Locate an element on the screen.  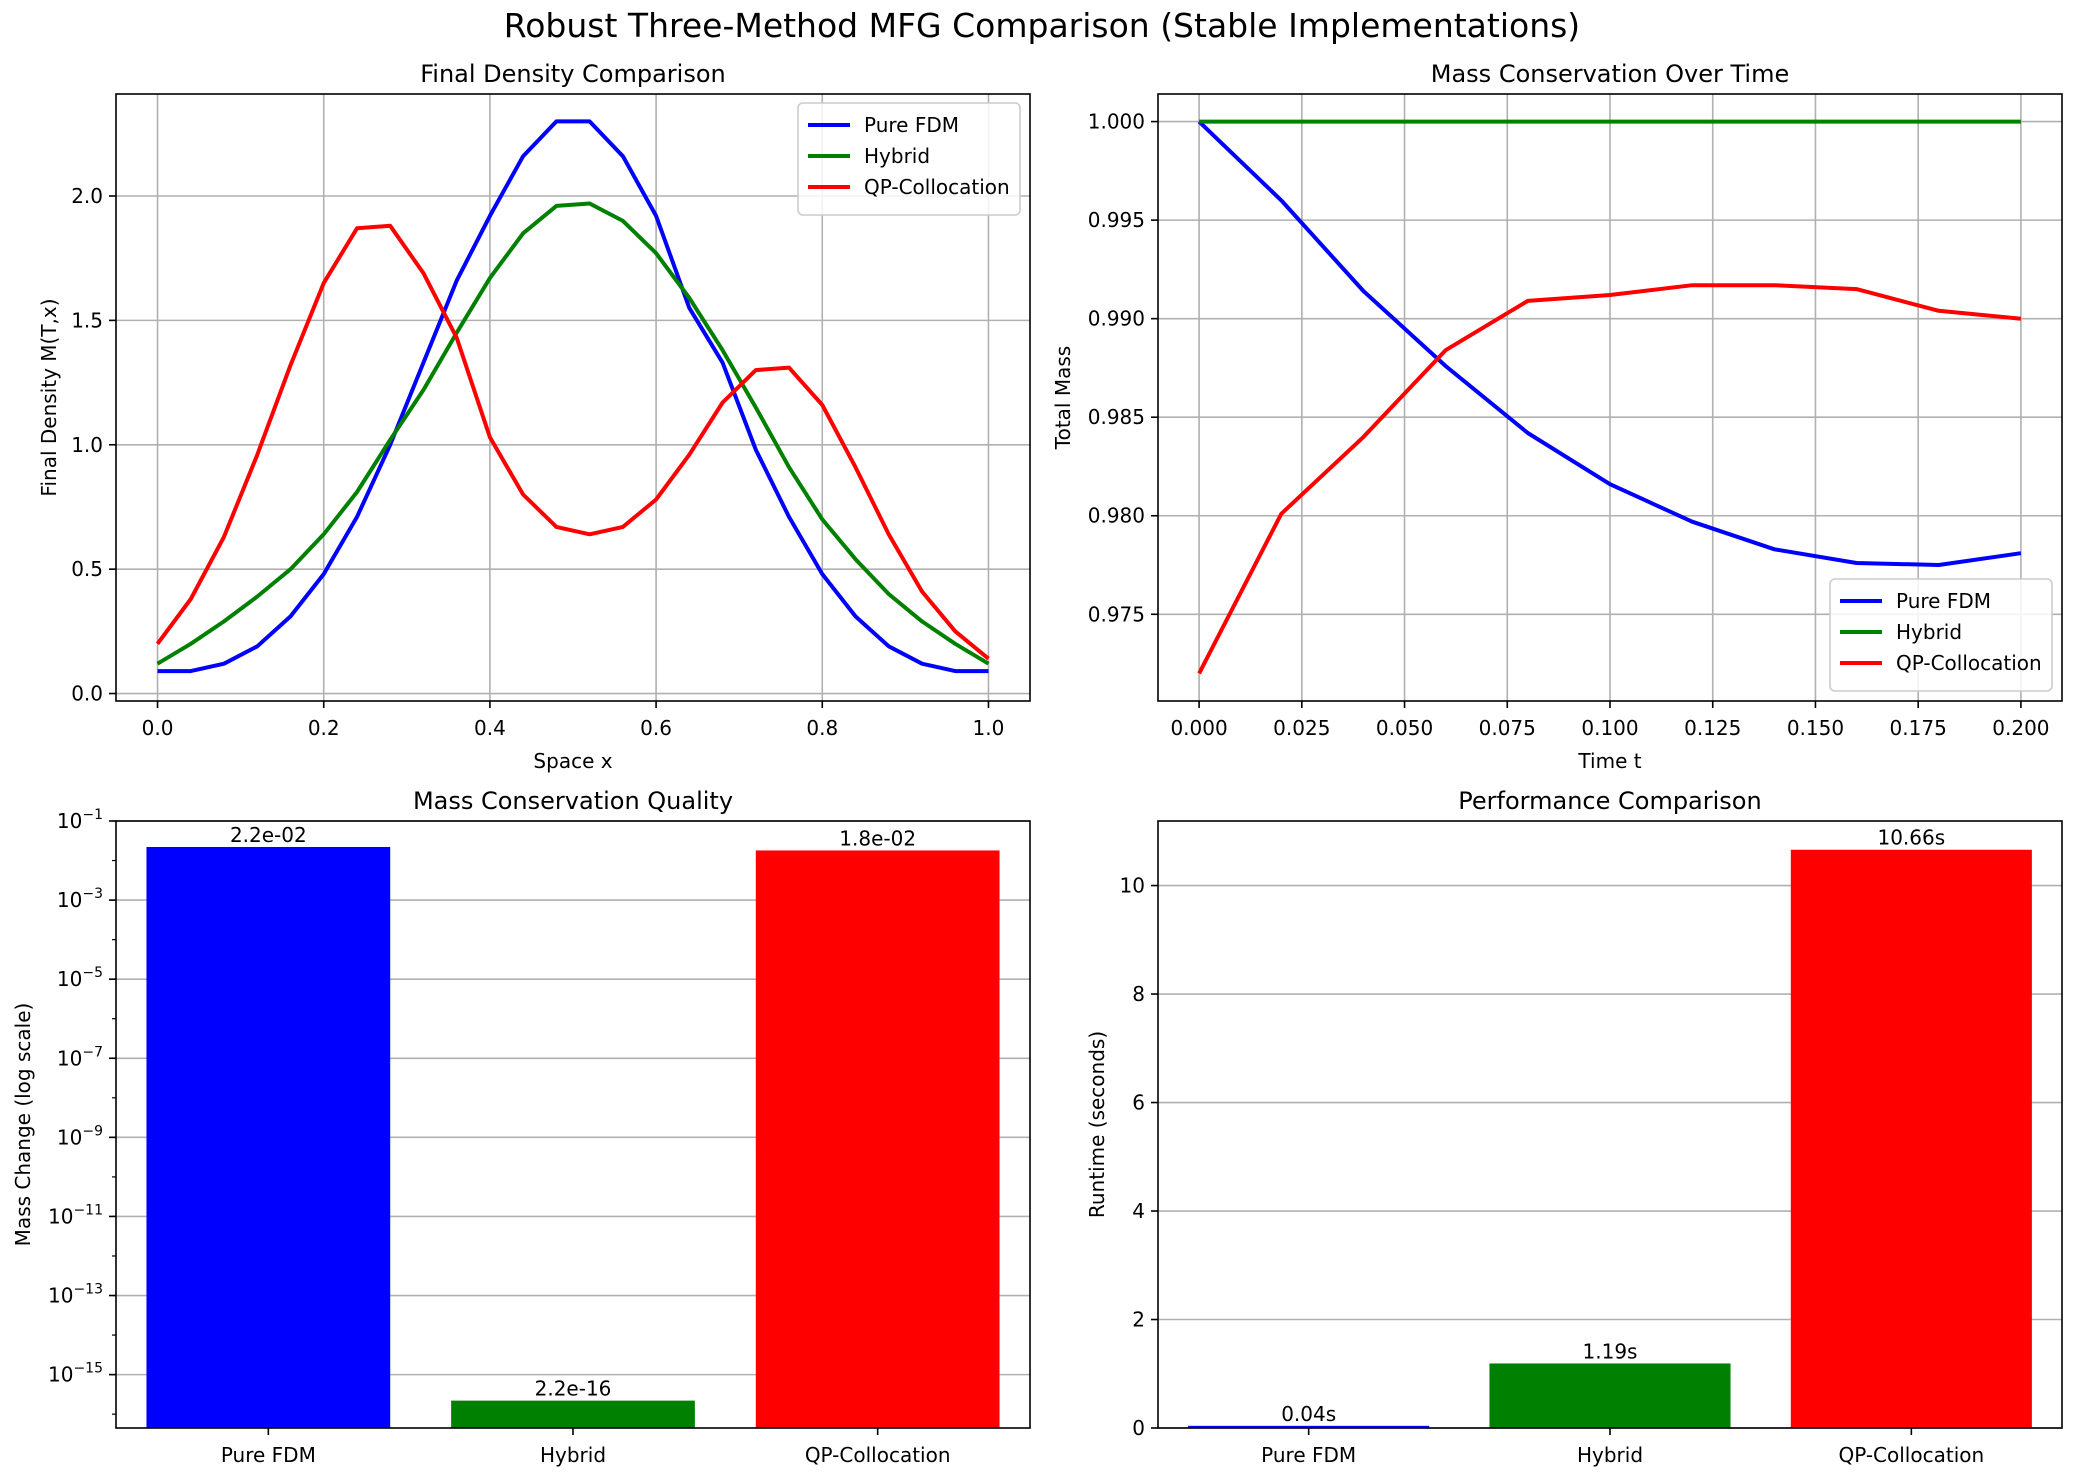
bar-value-label: 1.19s is located at coordinates (1610, 1351).